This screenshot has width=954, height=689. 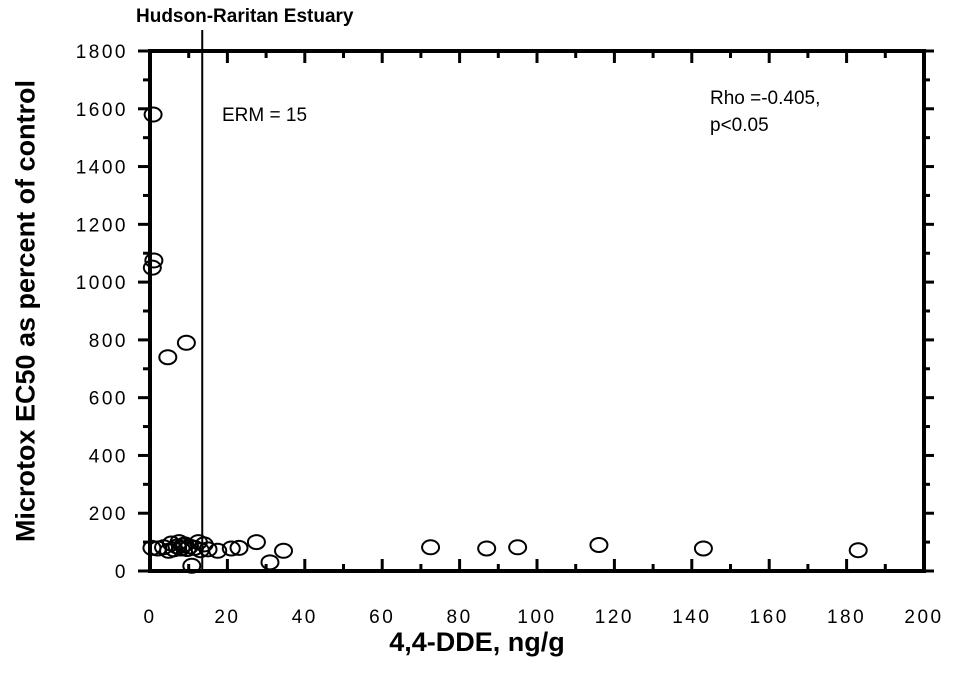 What do you see at coordinates (536, 617) in the screenshot?
I see `x-tick-label: 100` at bounding box center [536, 617].